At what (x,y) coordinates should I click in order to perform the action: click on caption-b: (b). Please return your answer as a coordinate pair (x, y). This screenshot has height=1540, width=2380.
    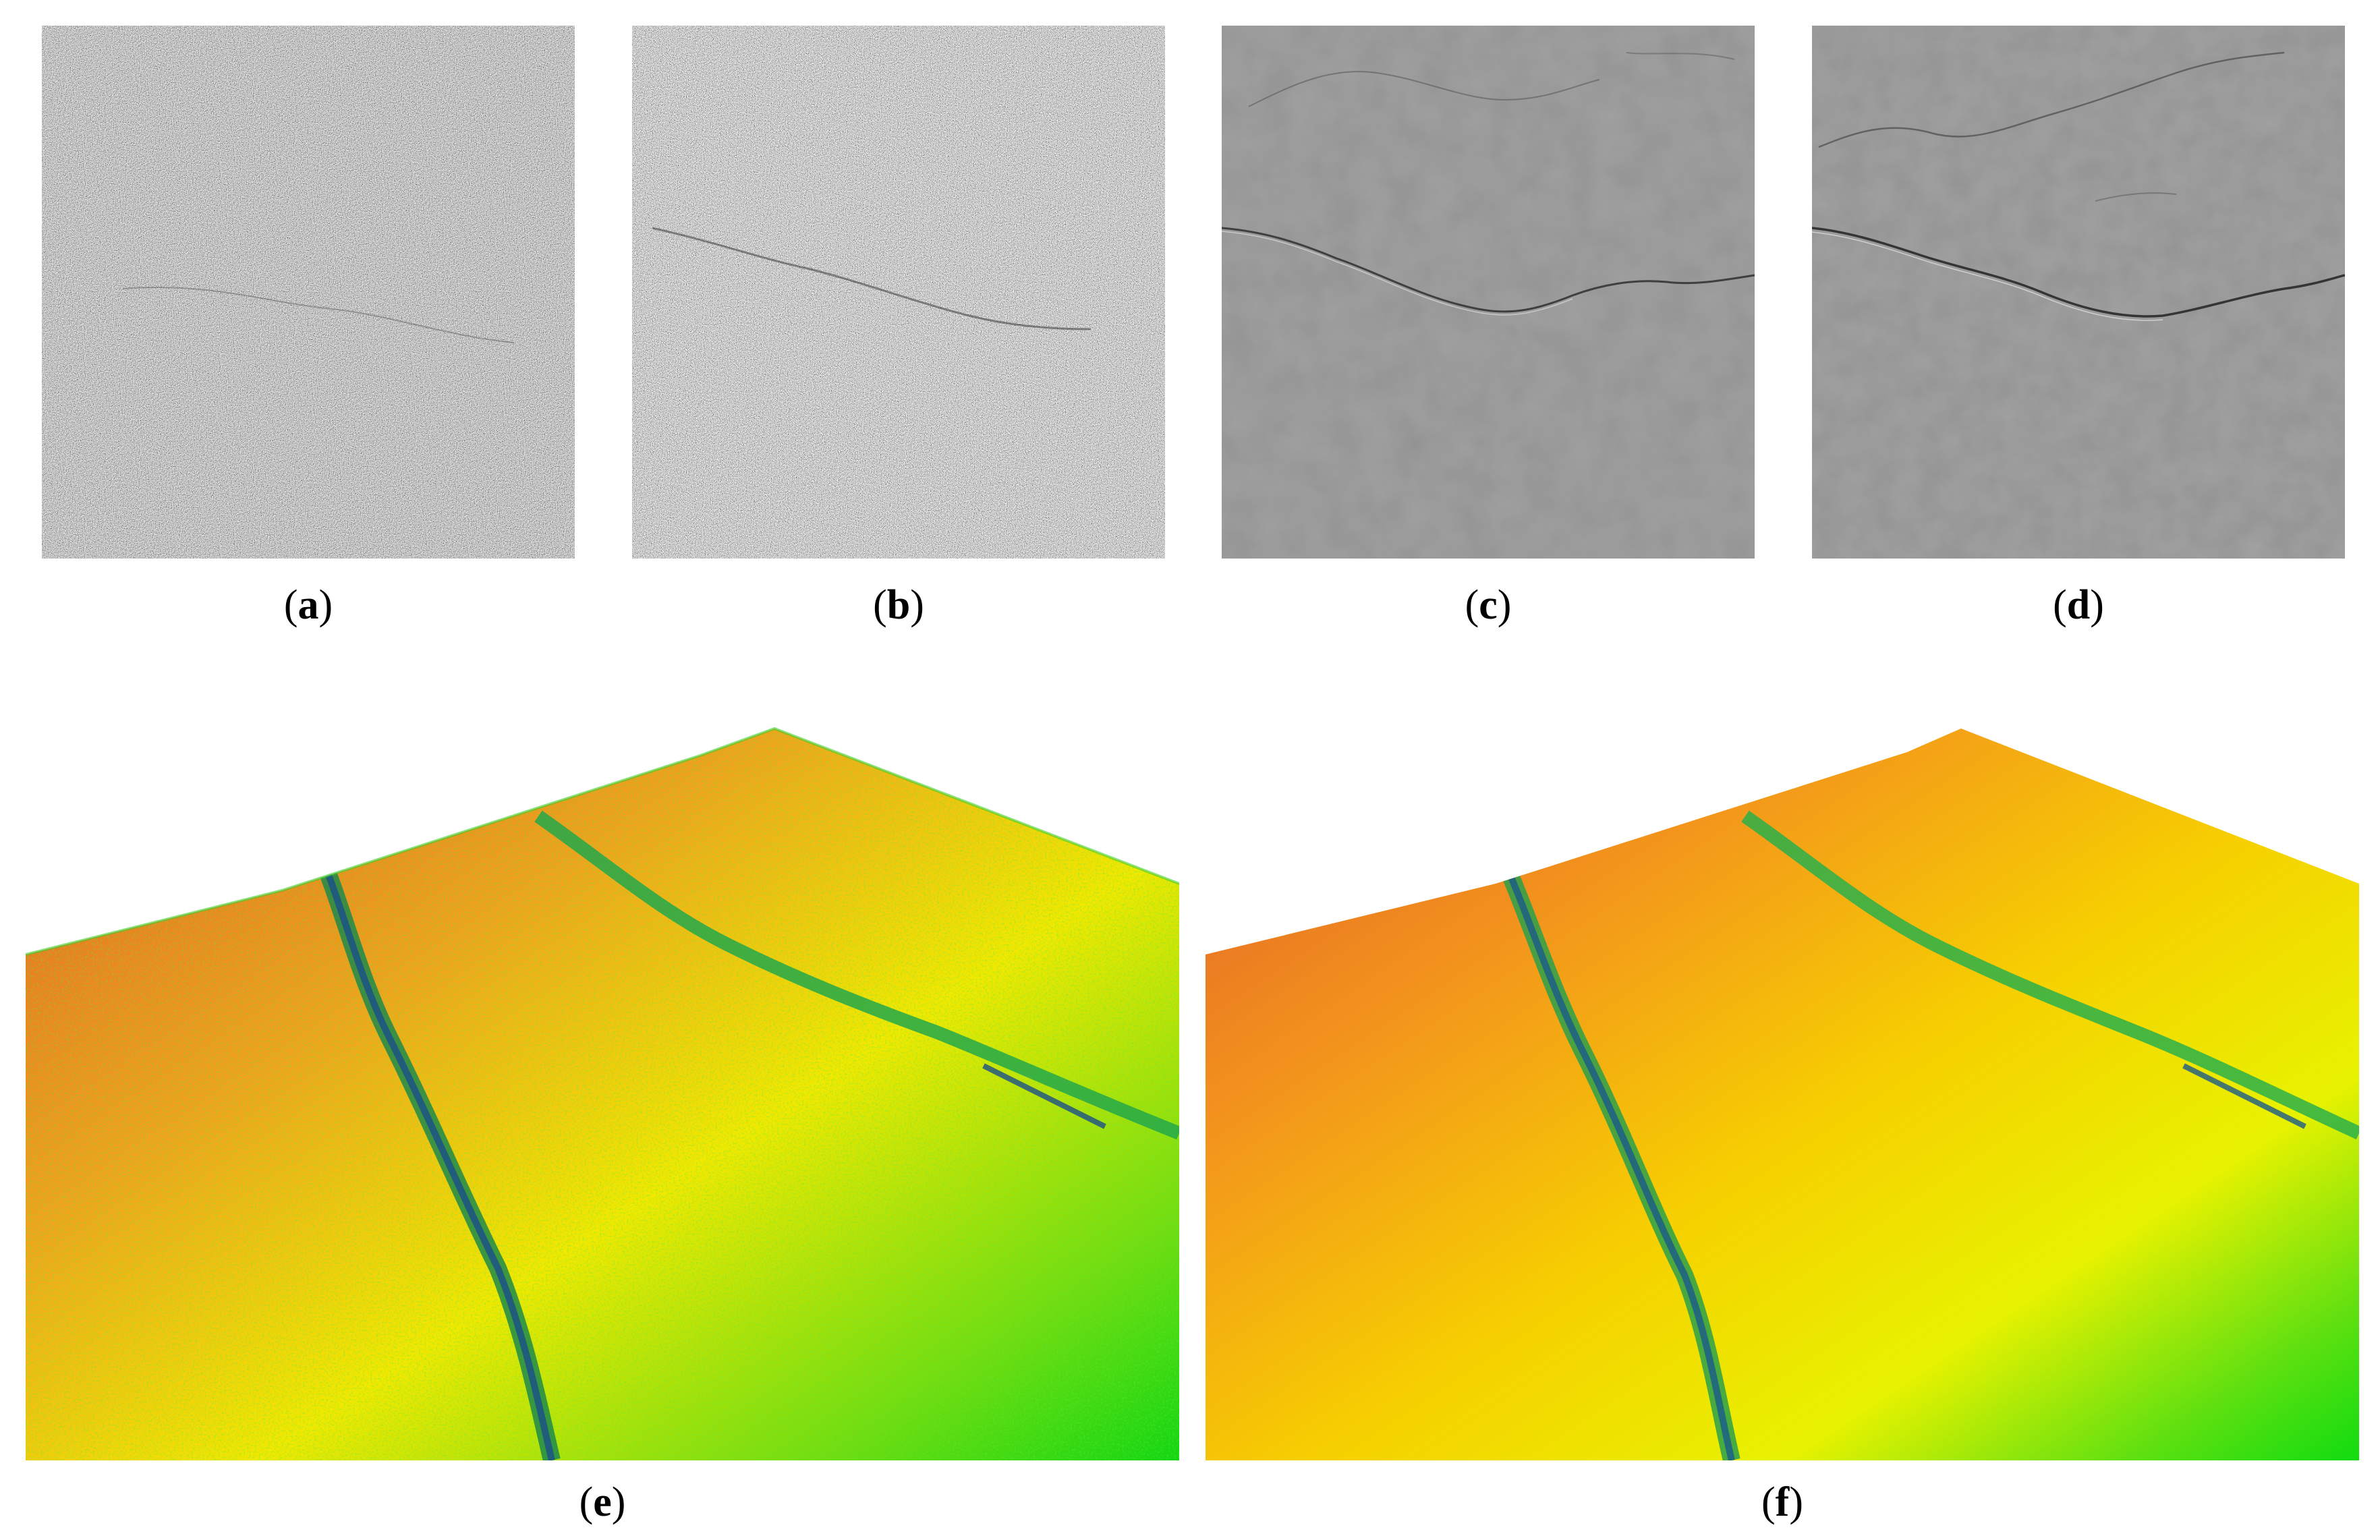
    Looking at the image, I should click on (899, 605).